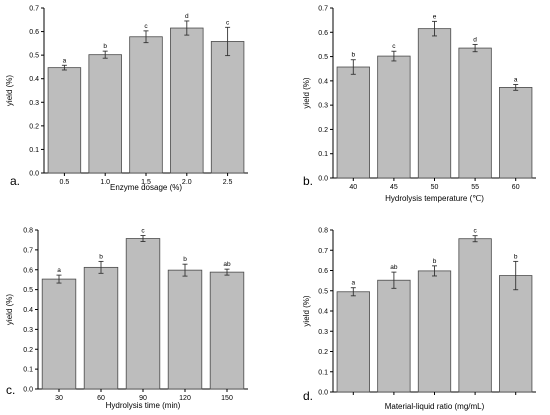  What do you see at coordinates (15, 181) in the screenshot?
I see `panel-label: a.` at bounding box center [15, 181].